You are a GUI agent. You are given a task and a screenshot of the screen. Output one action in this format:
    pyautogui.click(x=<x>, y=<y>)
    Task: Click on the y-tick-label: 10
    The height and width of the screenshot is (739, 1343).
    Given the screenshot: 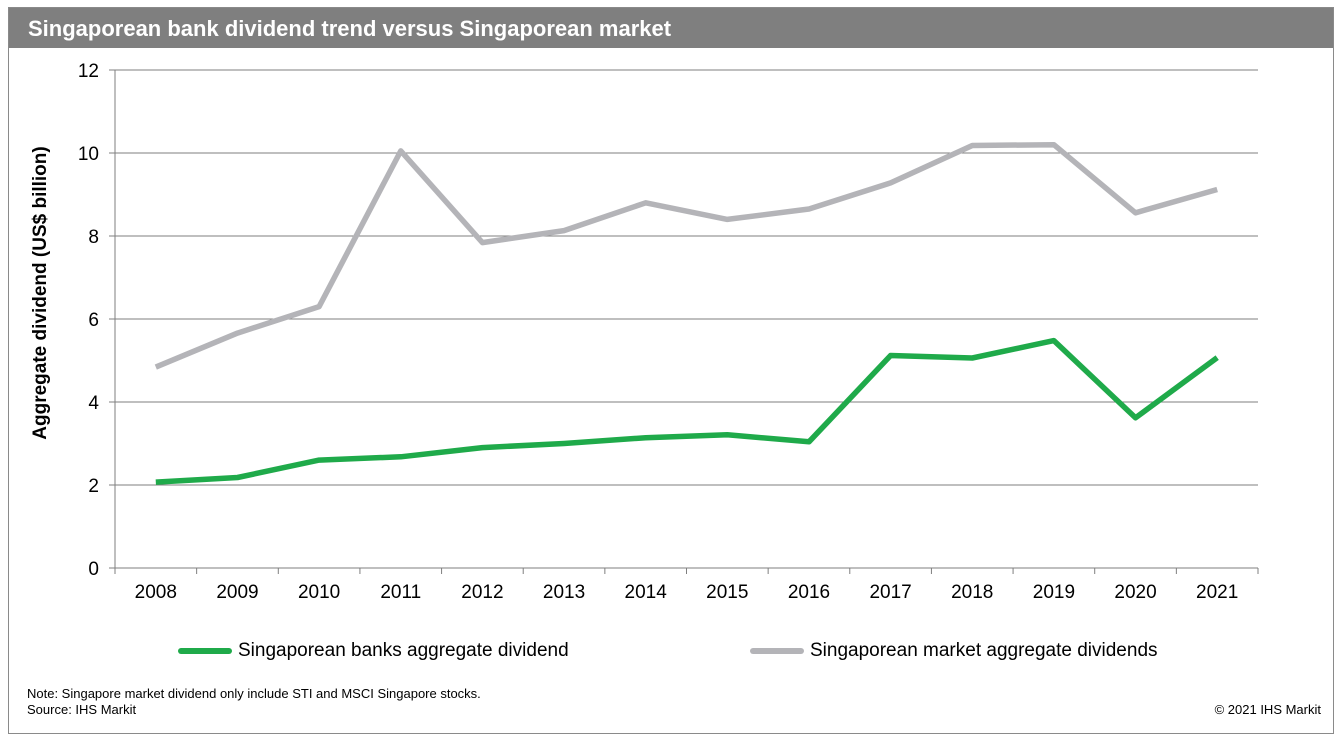 What is the action you would take?
    pyautogui.click(x=88, y=154)
    